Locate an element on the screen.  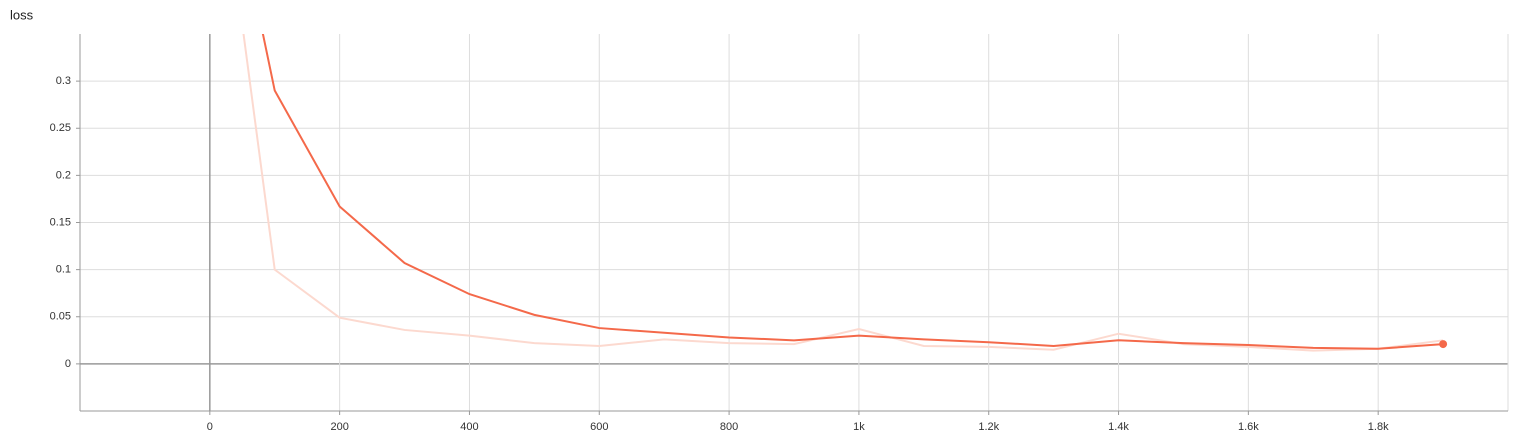
y-tick-label: 0.25 is located at coordinates (60, 128).